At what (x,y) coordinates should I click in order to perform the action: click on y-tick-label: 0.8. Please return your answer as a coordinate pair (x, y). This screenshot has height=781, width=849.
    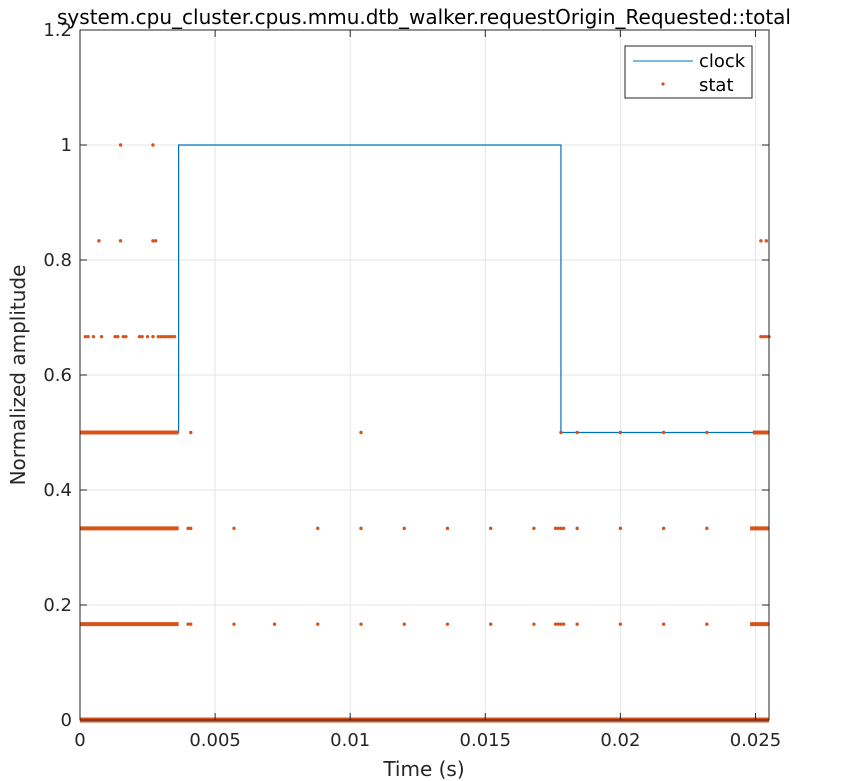
    Looking at the image, I should click on (57, 260).